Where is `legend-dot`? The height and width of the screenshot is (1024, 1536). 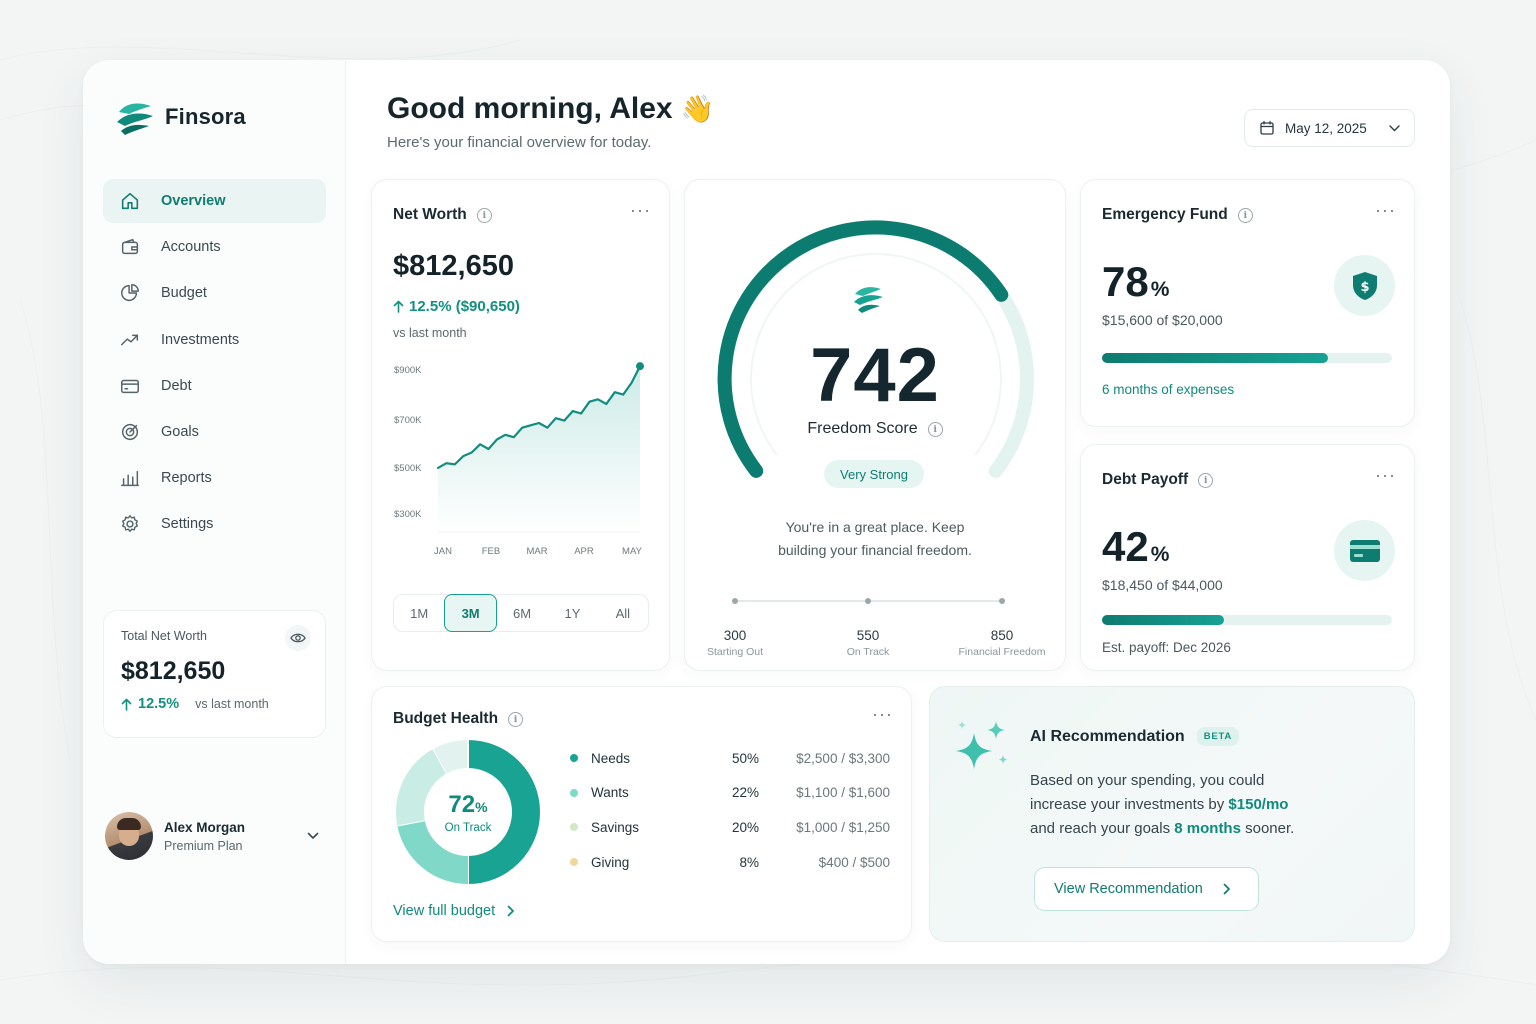 legend-dot is located at coordinates (574, 758).